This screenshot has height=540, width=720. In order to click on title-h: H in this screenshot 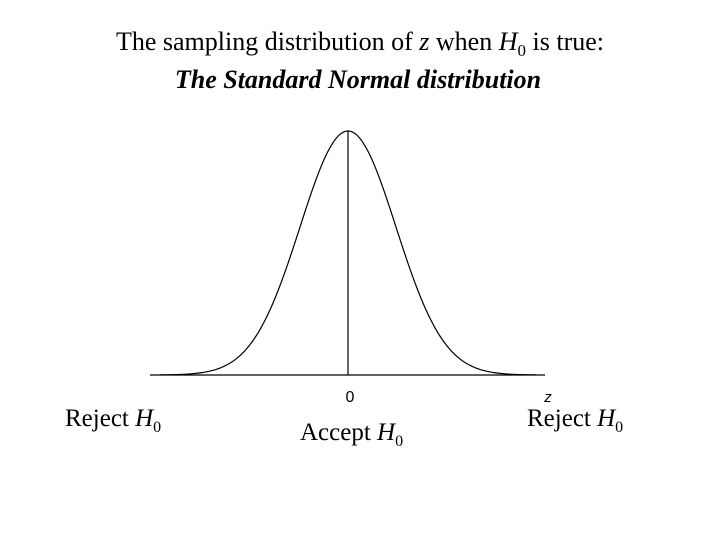, I will do `click(508, 41)`.